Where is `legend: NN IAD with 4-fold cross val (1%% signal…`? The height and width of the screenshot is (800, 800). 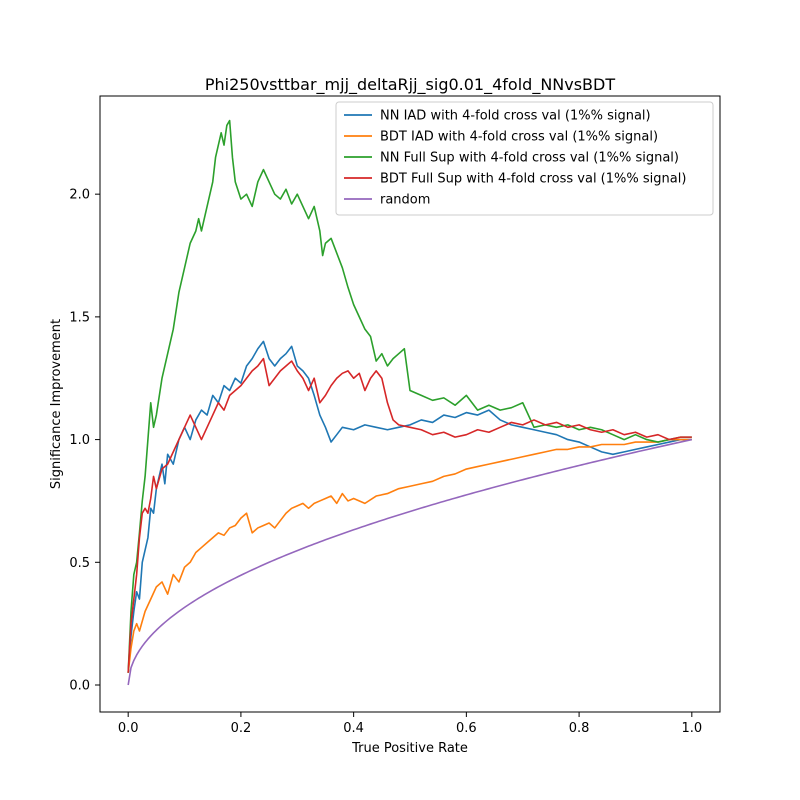
legend: NN IAD with 4-fold cross val (1%% signal… is located at coordinates (524, 158).